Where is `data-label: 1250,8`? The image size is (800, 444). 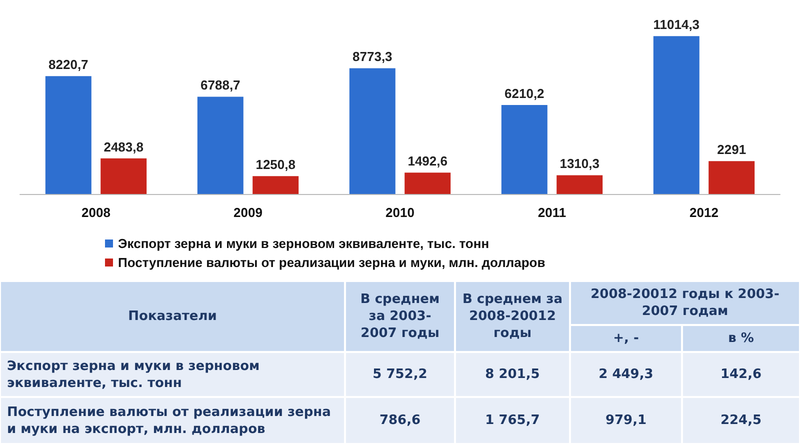
data-label: 1250,8 is located at coordinates (276, 164).